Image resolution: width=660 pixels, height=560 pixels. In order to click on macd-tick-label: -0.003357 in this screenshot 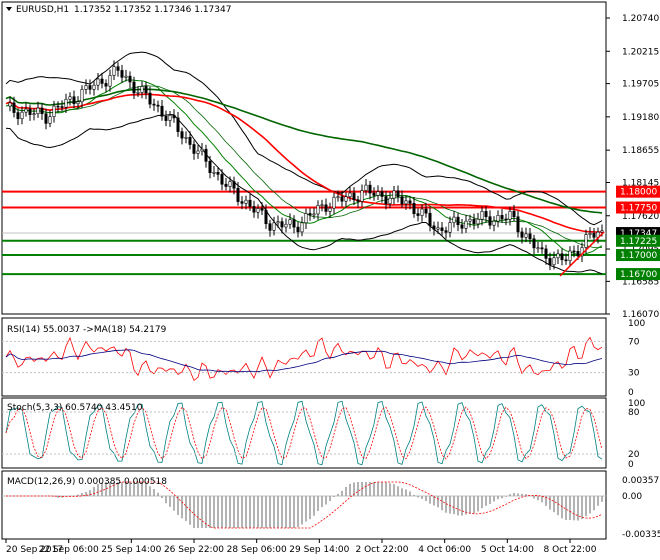, I will do `click(641, 535)`.